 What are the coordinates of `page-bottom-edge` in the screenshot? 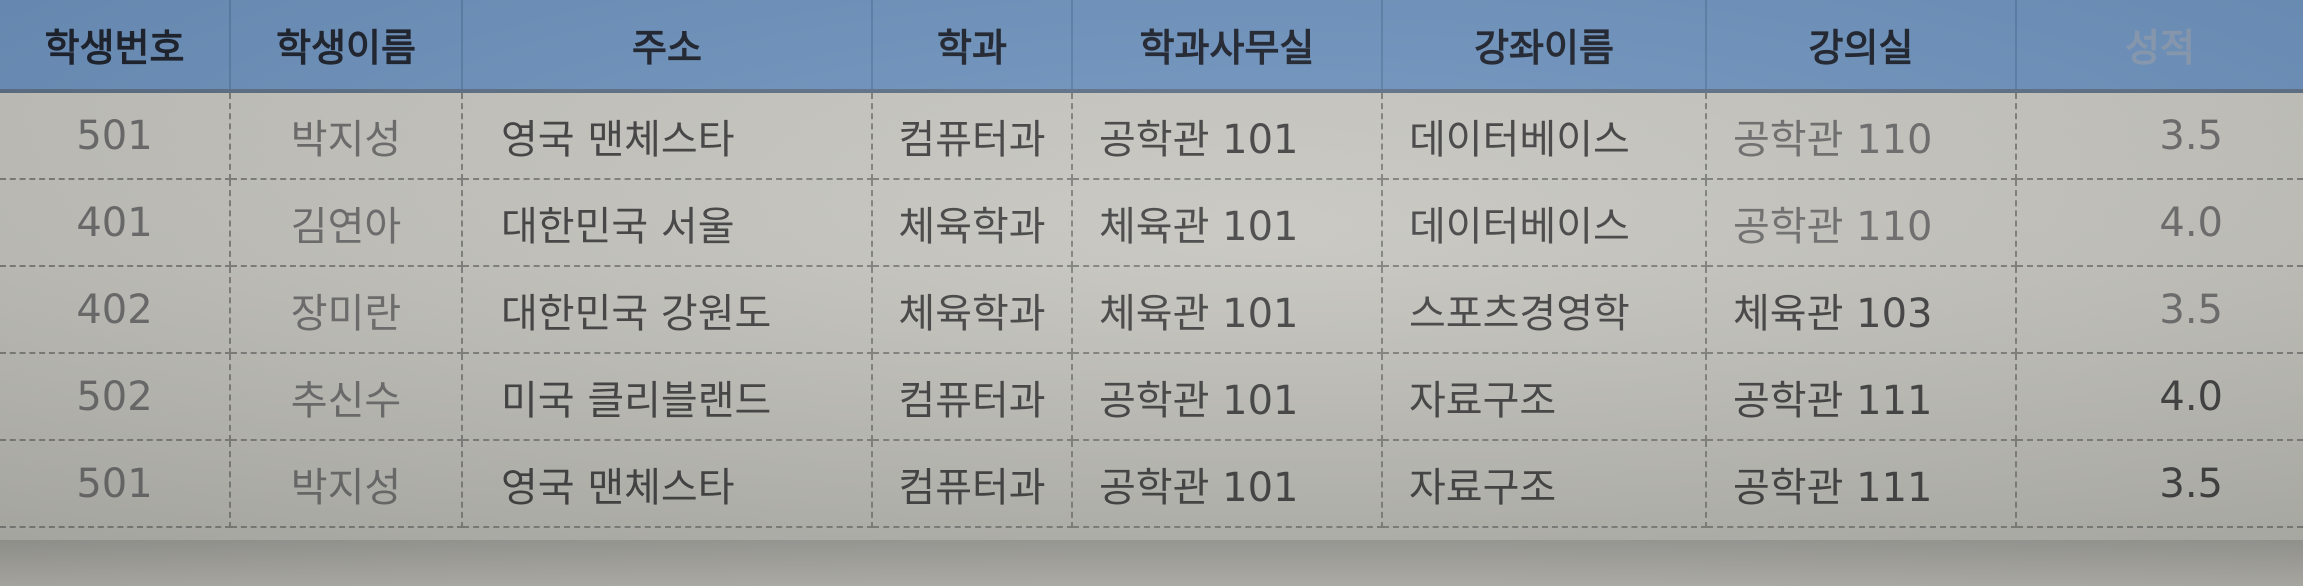 It's located at (1151, 563).